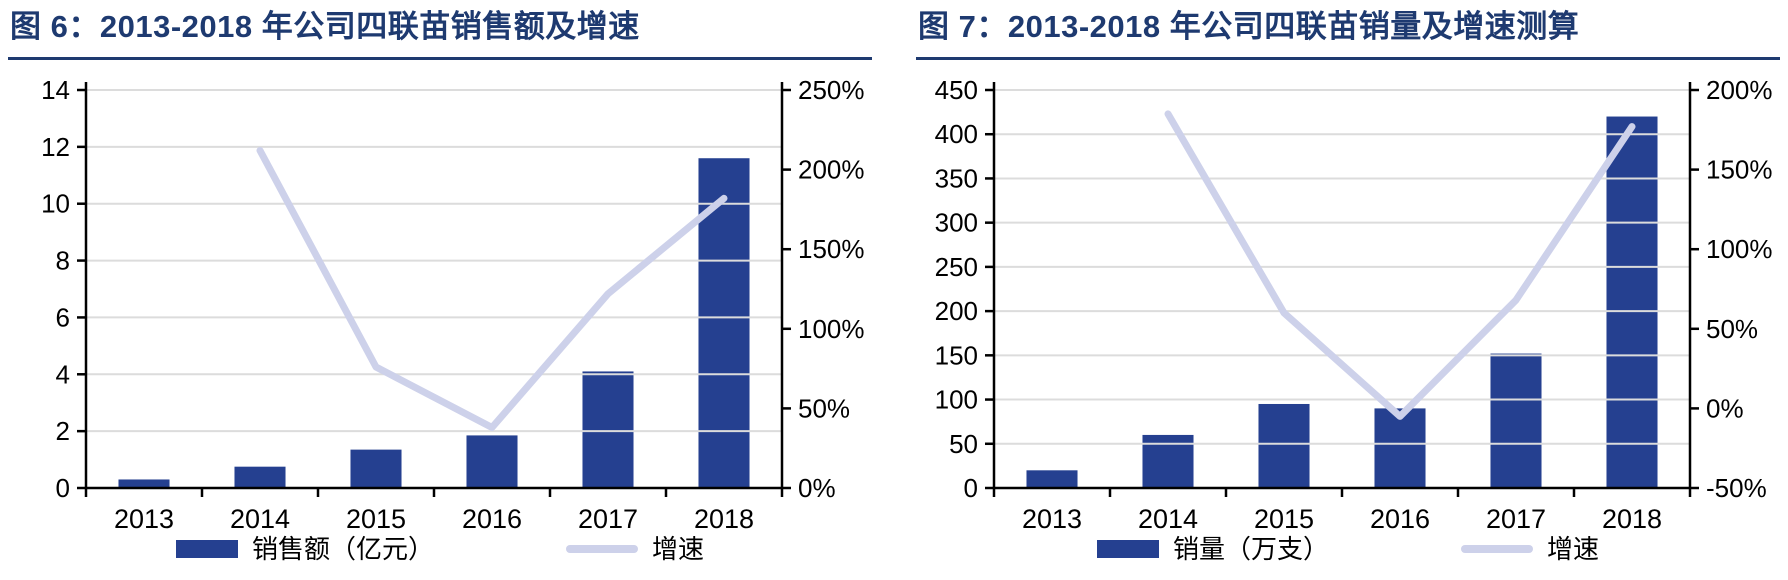 Image resolution: width=1788 pixels, height=580 pixels. I want to click on svg-text: 450, so click(956, 90).